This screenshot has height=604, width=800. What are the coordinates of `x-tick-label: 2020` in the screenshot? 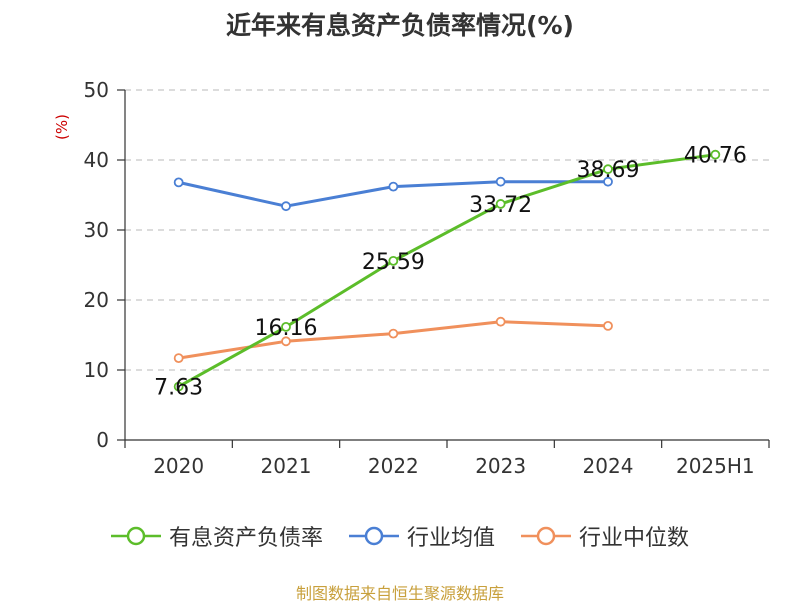 It's located at (178, 466).